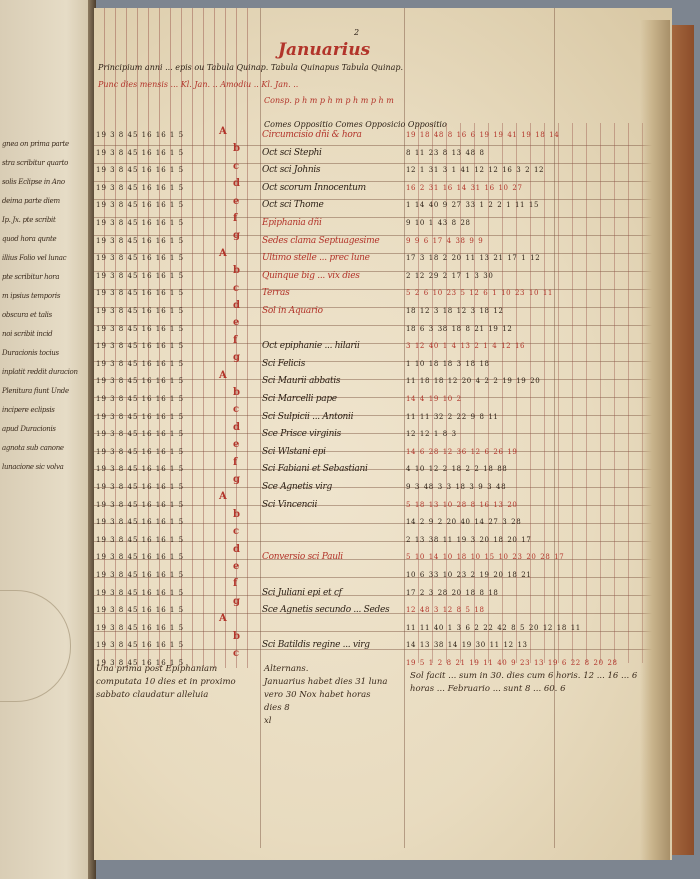  Describe the element at coordinates (34, 258) in the screenshot. I see `left-page-line: illius Folio vel lunac` at that location.